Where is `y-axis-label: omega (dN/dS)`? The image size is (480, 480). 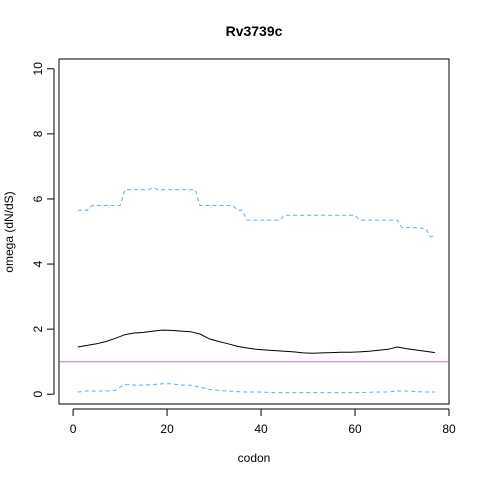
y-axis-label: omega (dN/dS) is located at coordinates (9, 231).